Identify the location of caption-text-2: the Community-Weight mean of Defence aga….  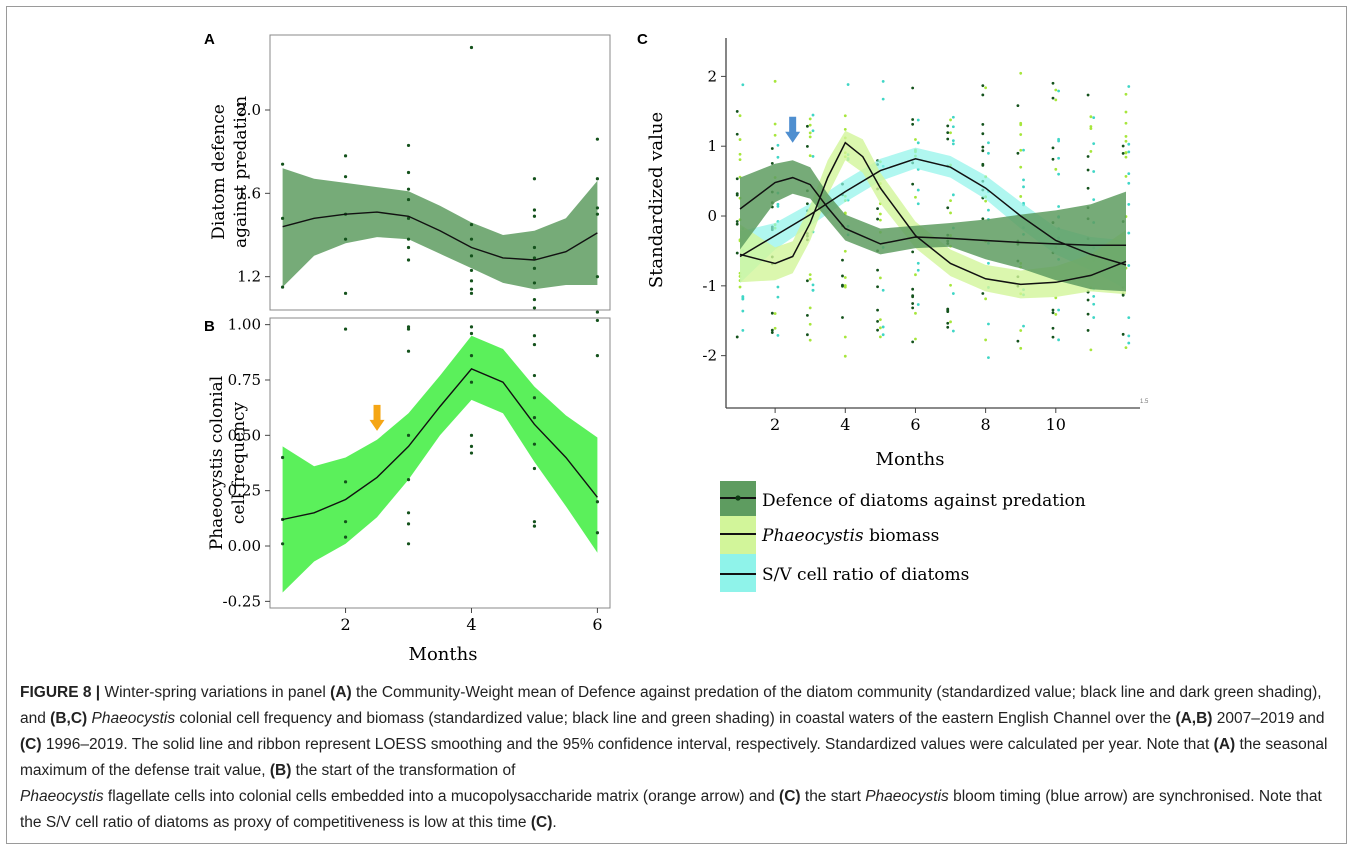
(671, 705).